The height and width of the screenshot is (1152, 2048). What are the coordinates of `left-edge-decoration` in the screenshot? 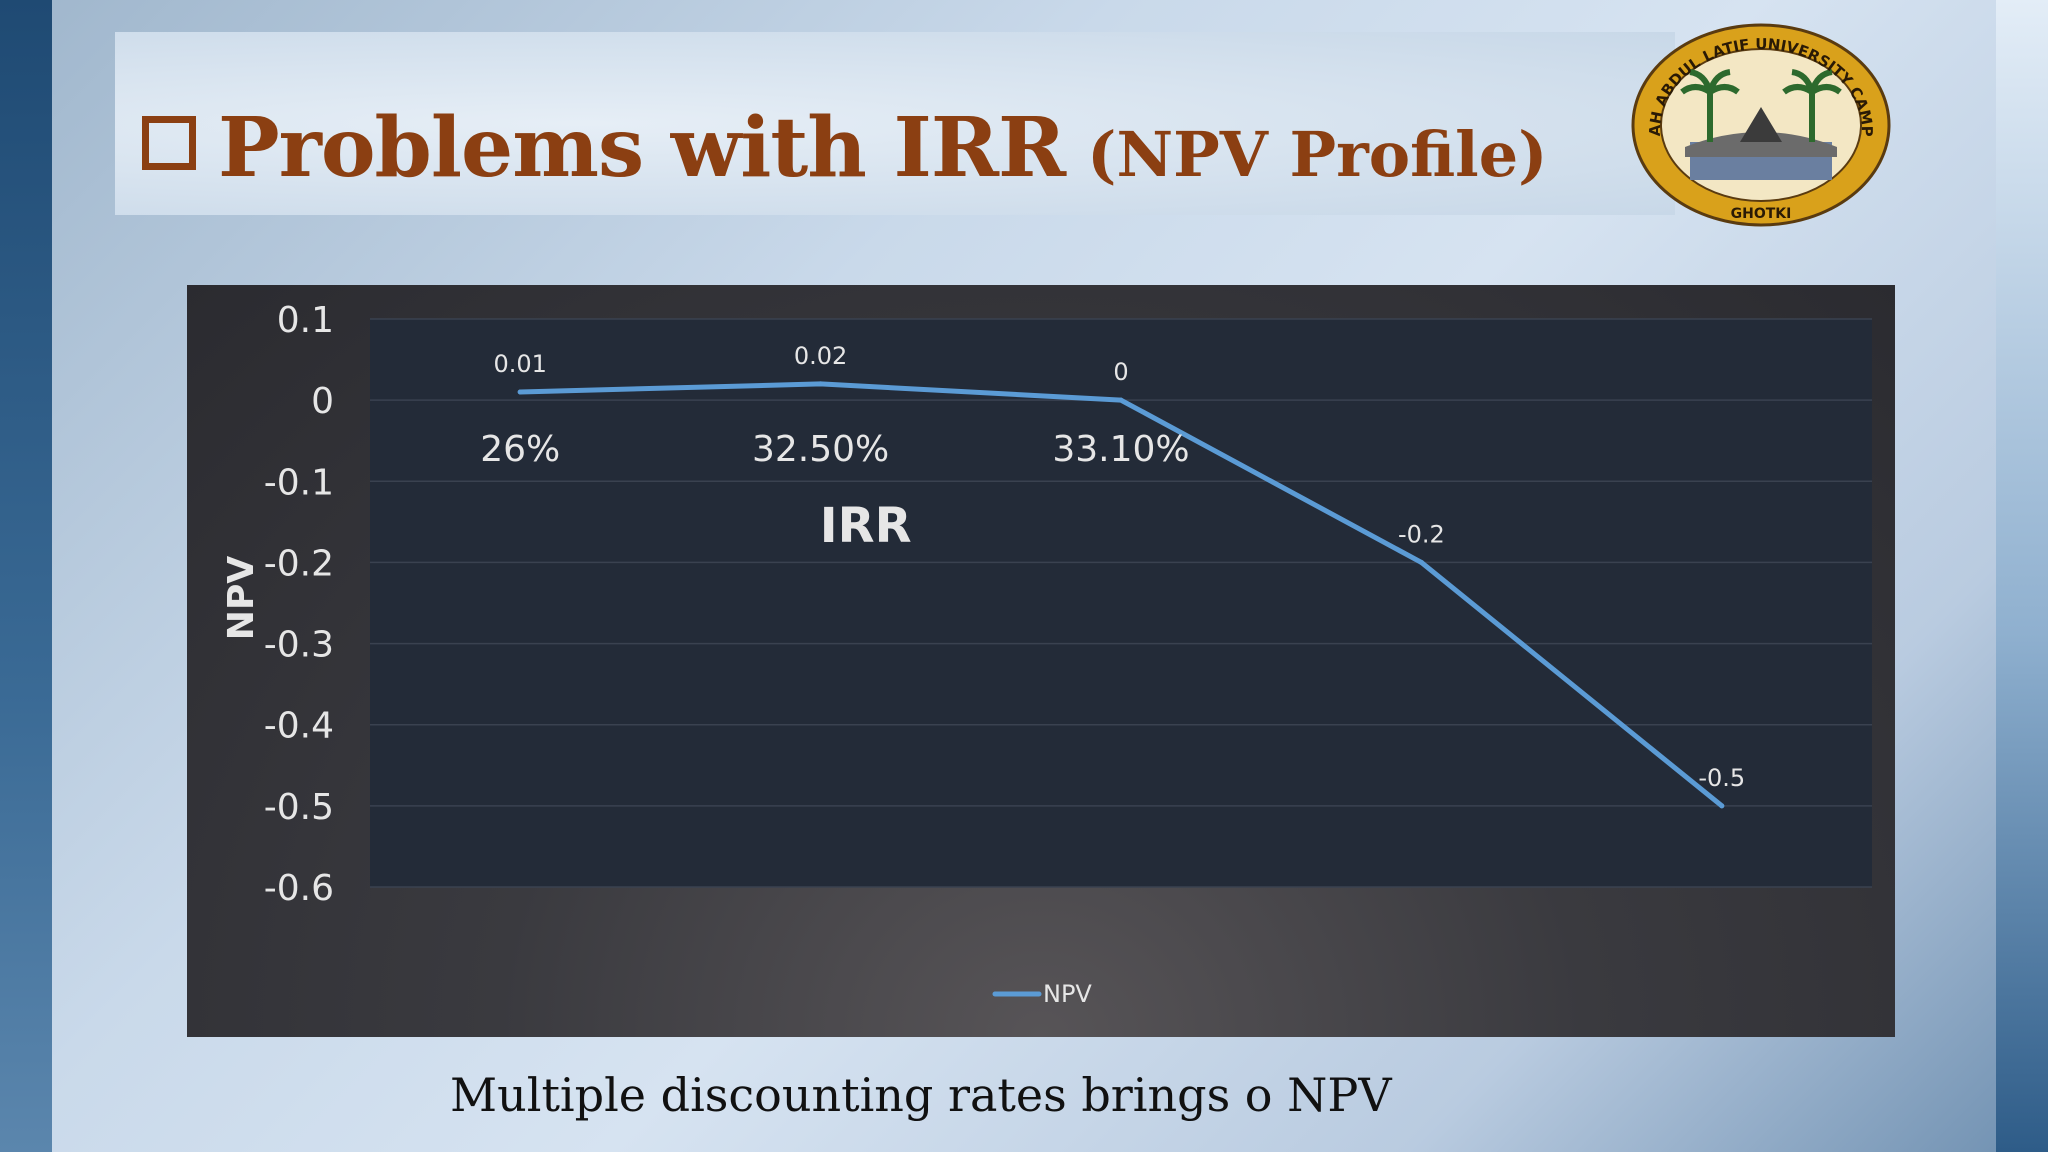 It's located at (26, 576).